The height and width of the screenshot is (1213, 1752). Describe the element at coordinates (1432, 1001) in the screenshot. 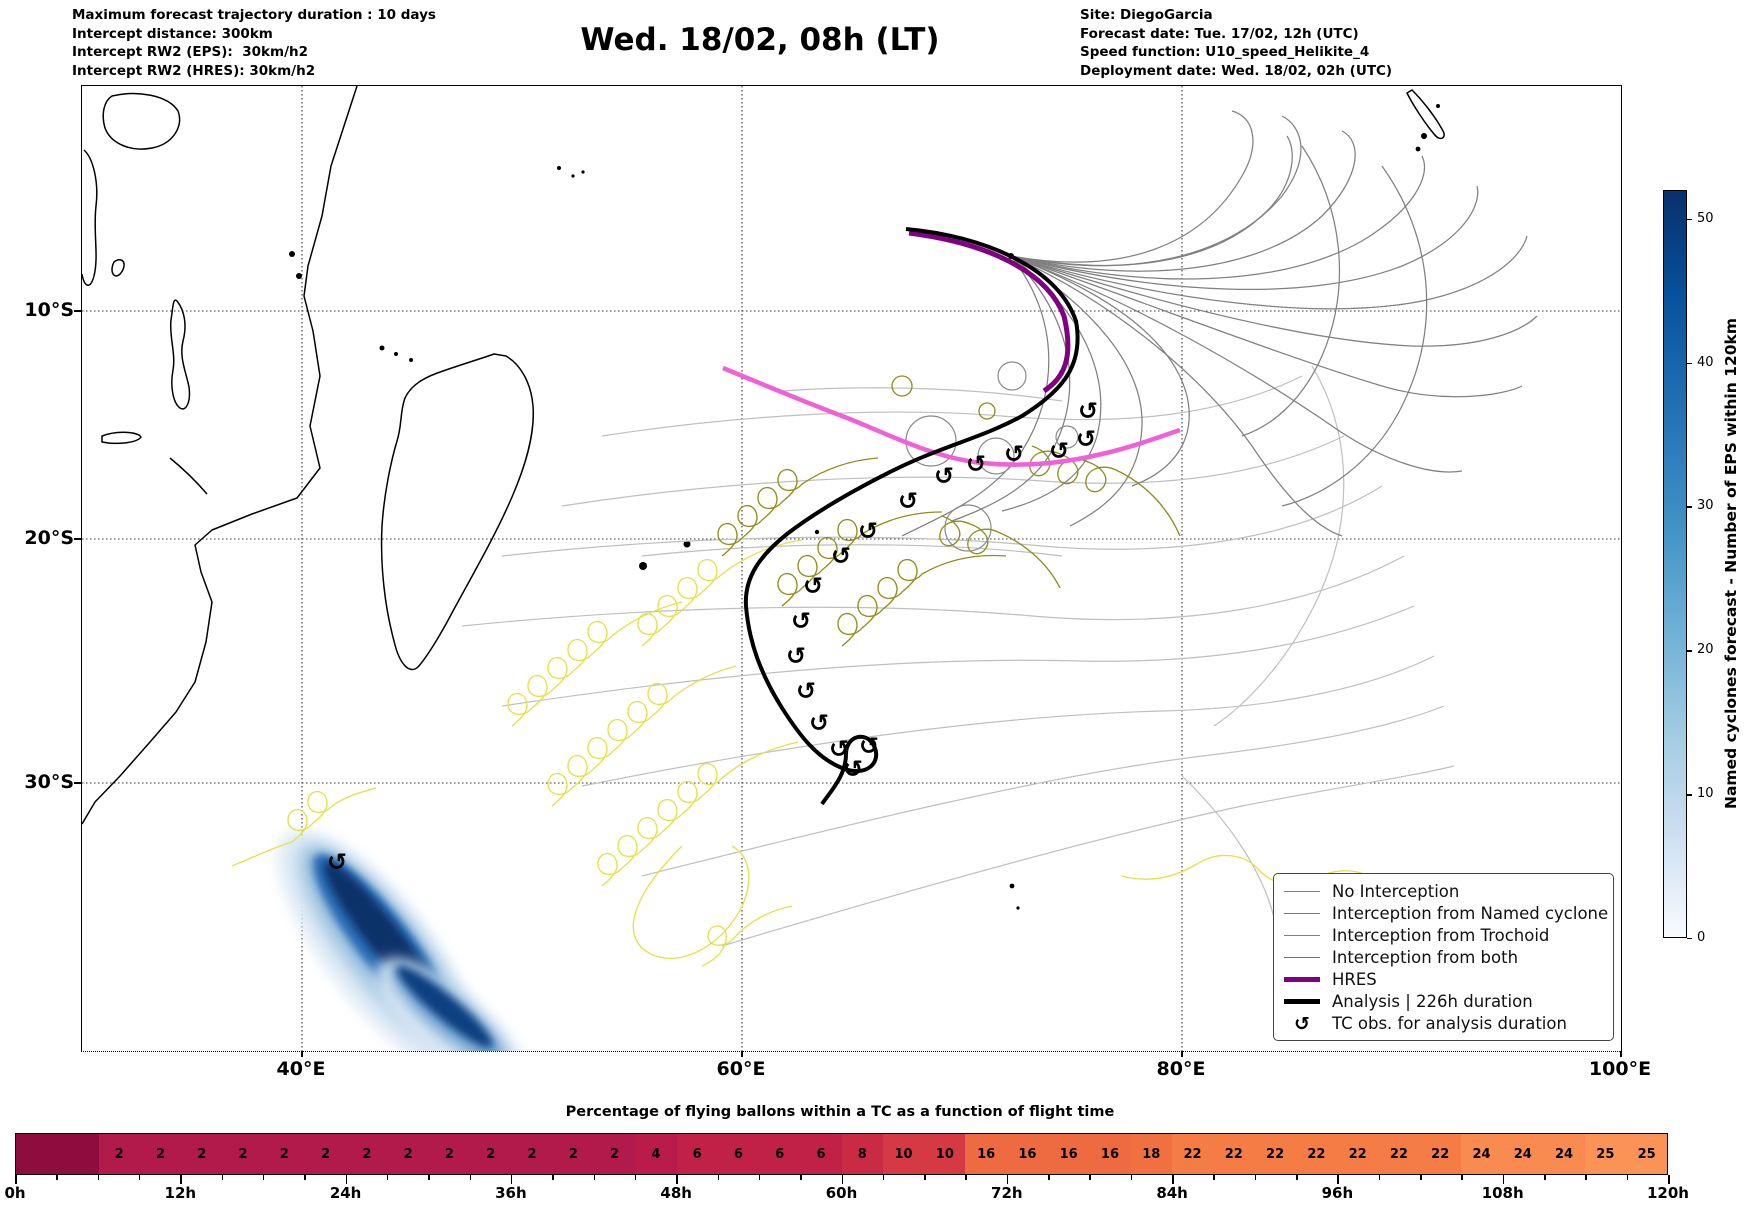

I see `legend-label: Analysis | 226h duration` at that location.